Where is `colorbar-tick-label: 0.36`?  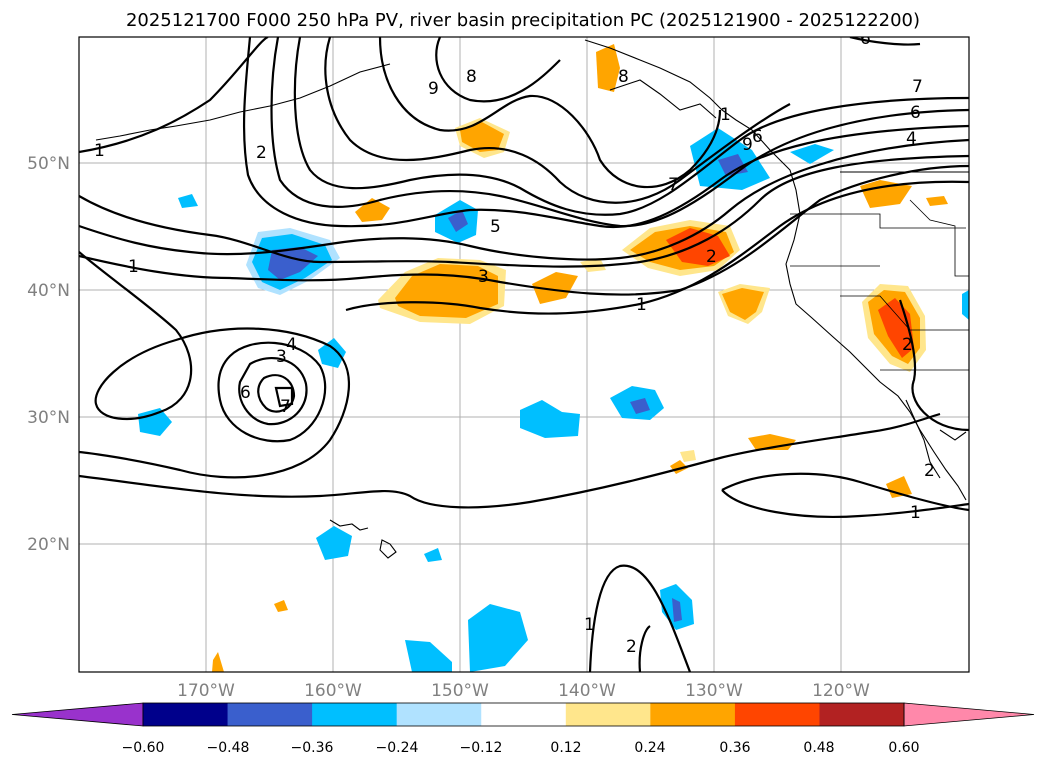
colorbar-tick-label: 0.36 is located at coordinates (734, 748).